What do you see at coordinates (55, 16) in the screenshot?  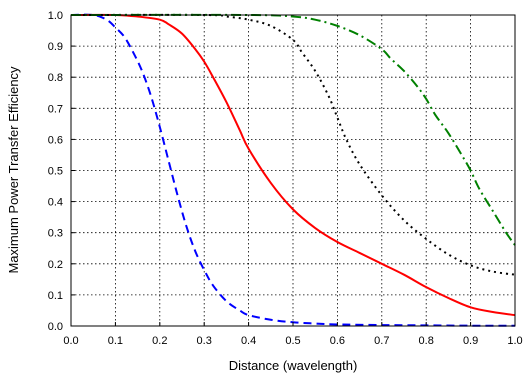 I see `y-tick-label: 1.0` at bounding box center [55, 16].